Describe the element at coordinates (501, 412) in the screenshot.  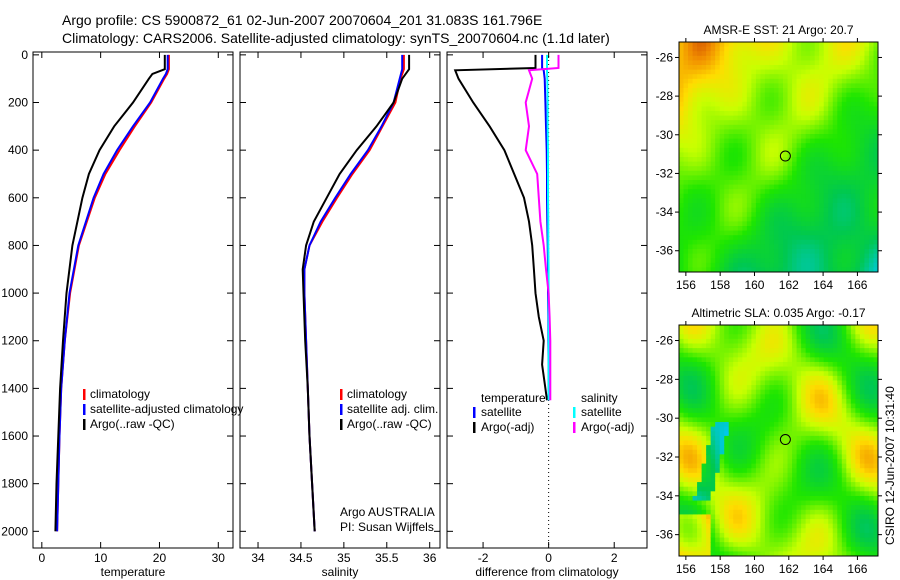
I see `legend-label: satellite` at that location.